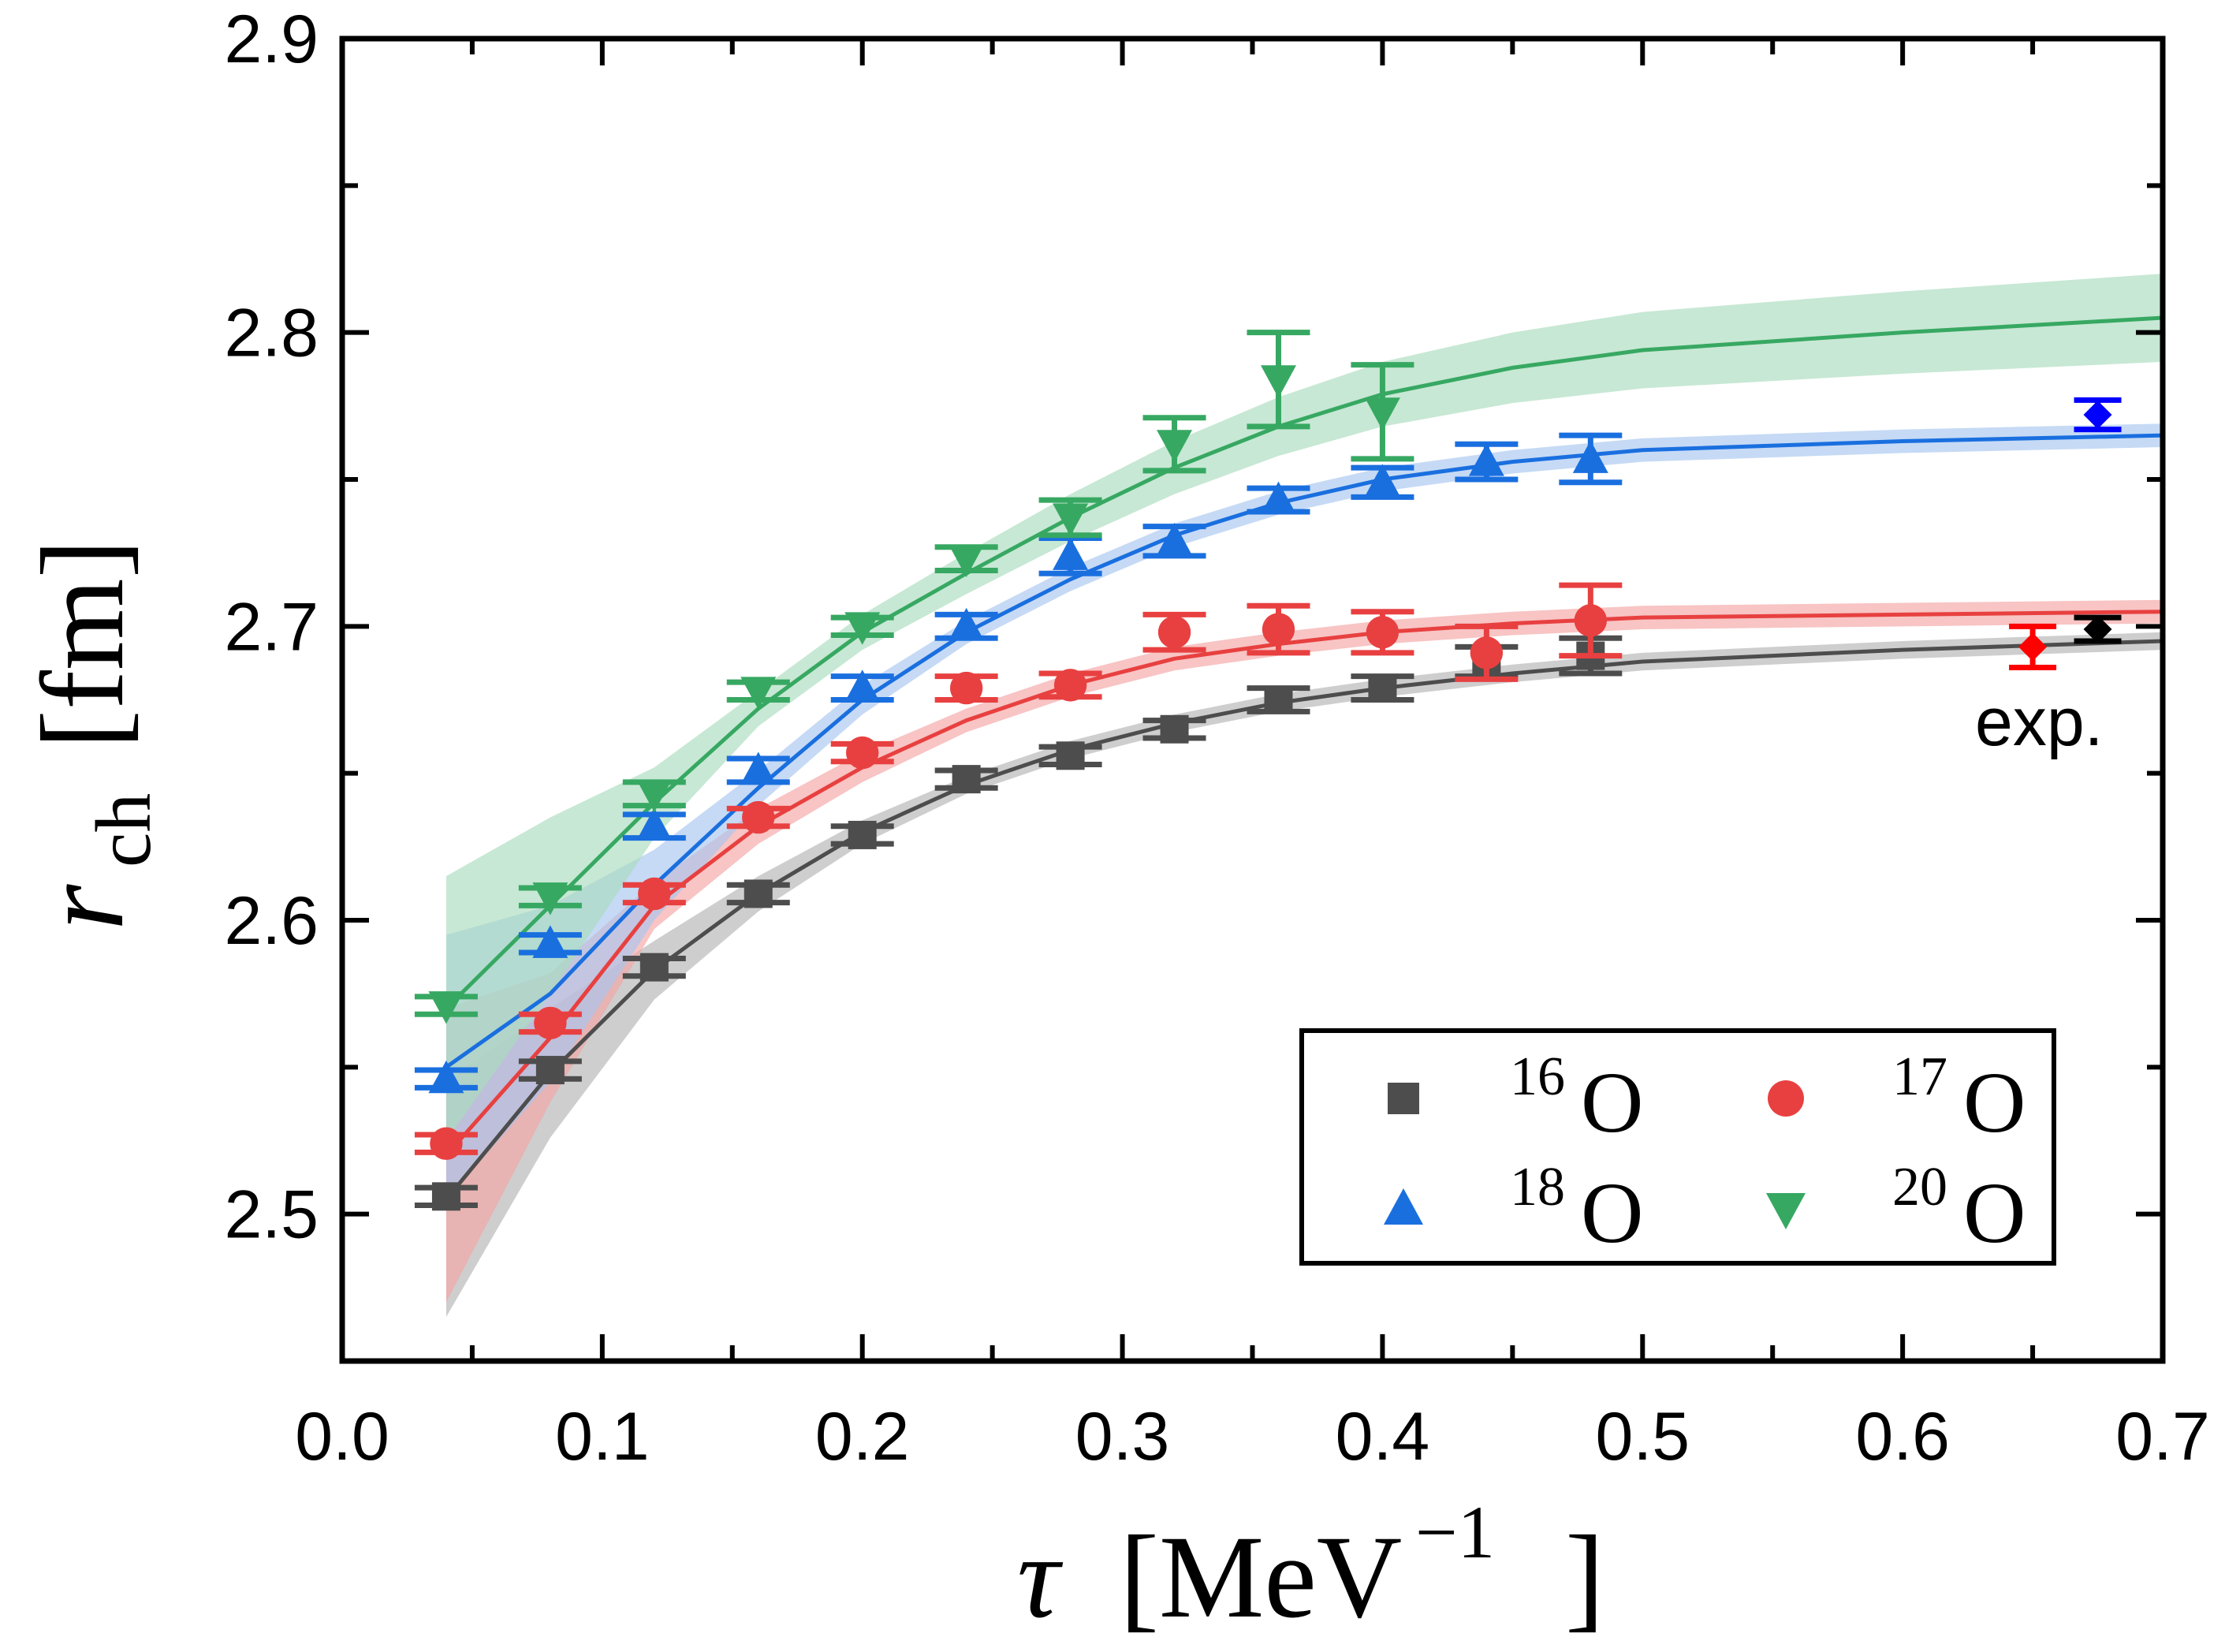 The width and height of the screenshot is (2225, 1652). What do you see at coordinates (271, 40) in the screenshot?
I see `y-tick-label: 2.9` at bounding box center [271, 40].